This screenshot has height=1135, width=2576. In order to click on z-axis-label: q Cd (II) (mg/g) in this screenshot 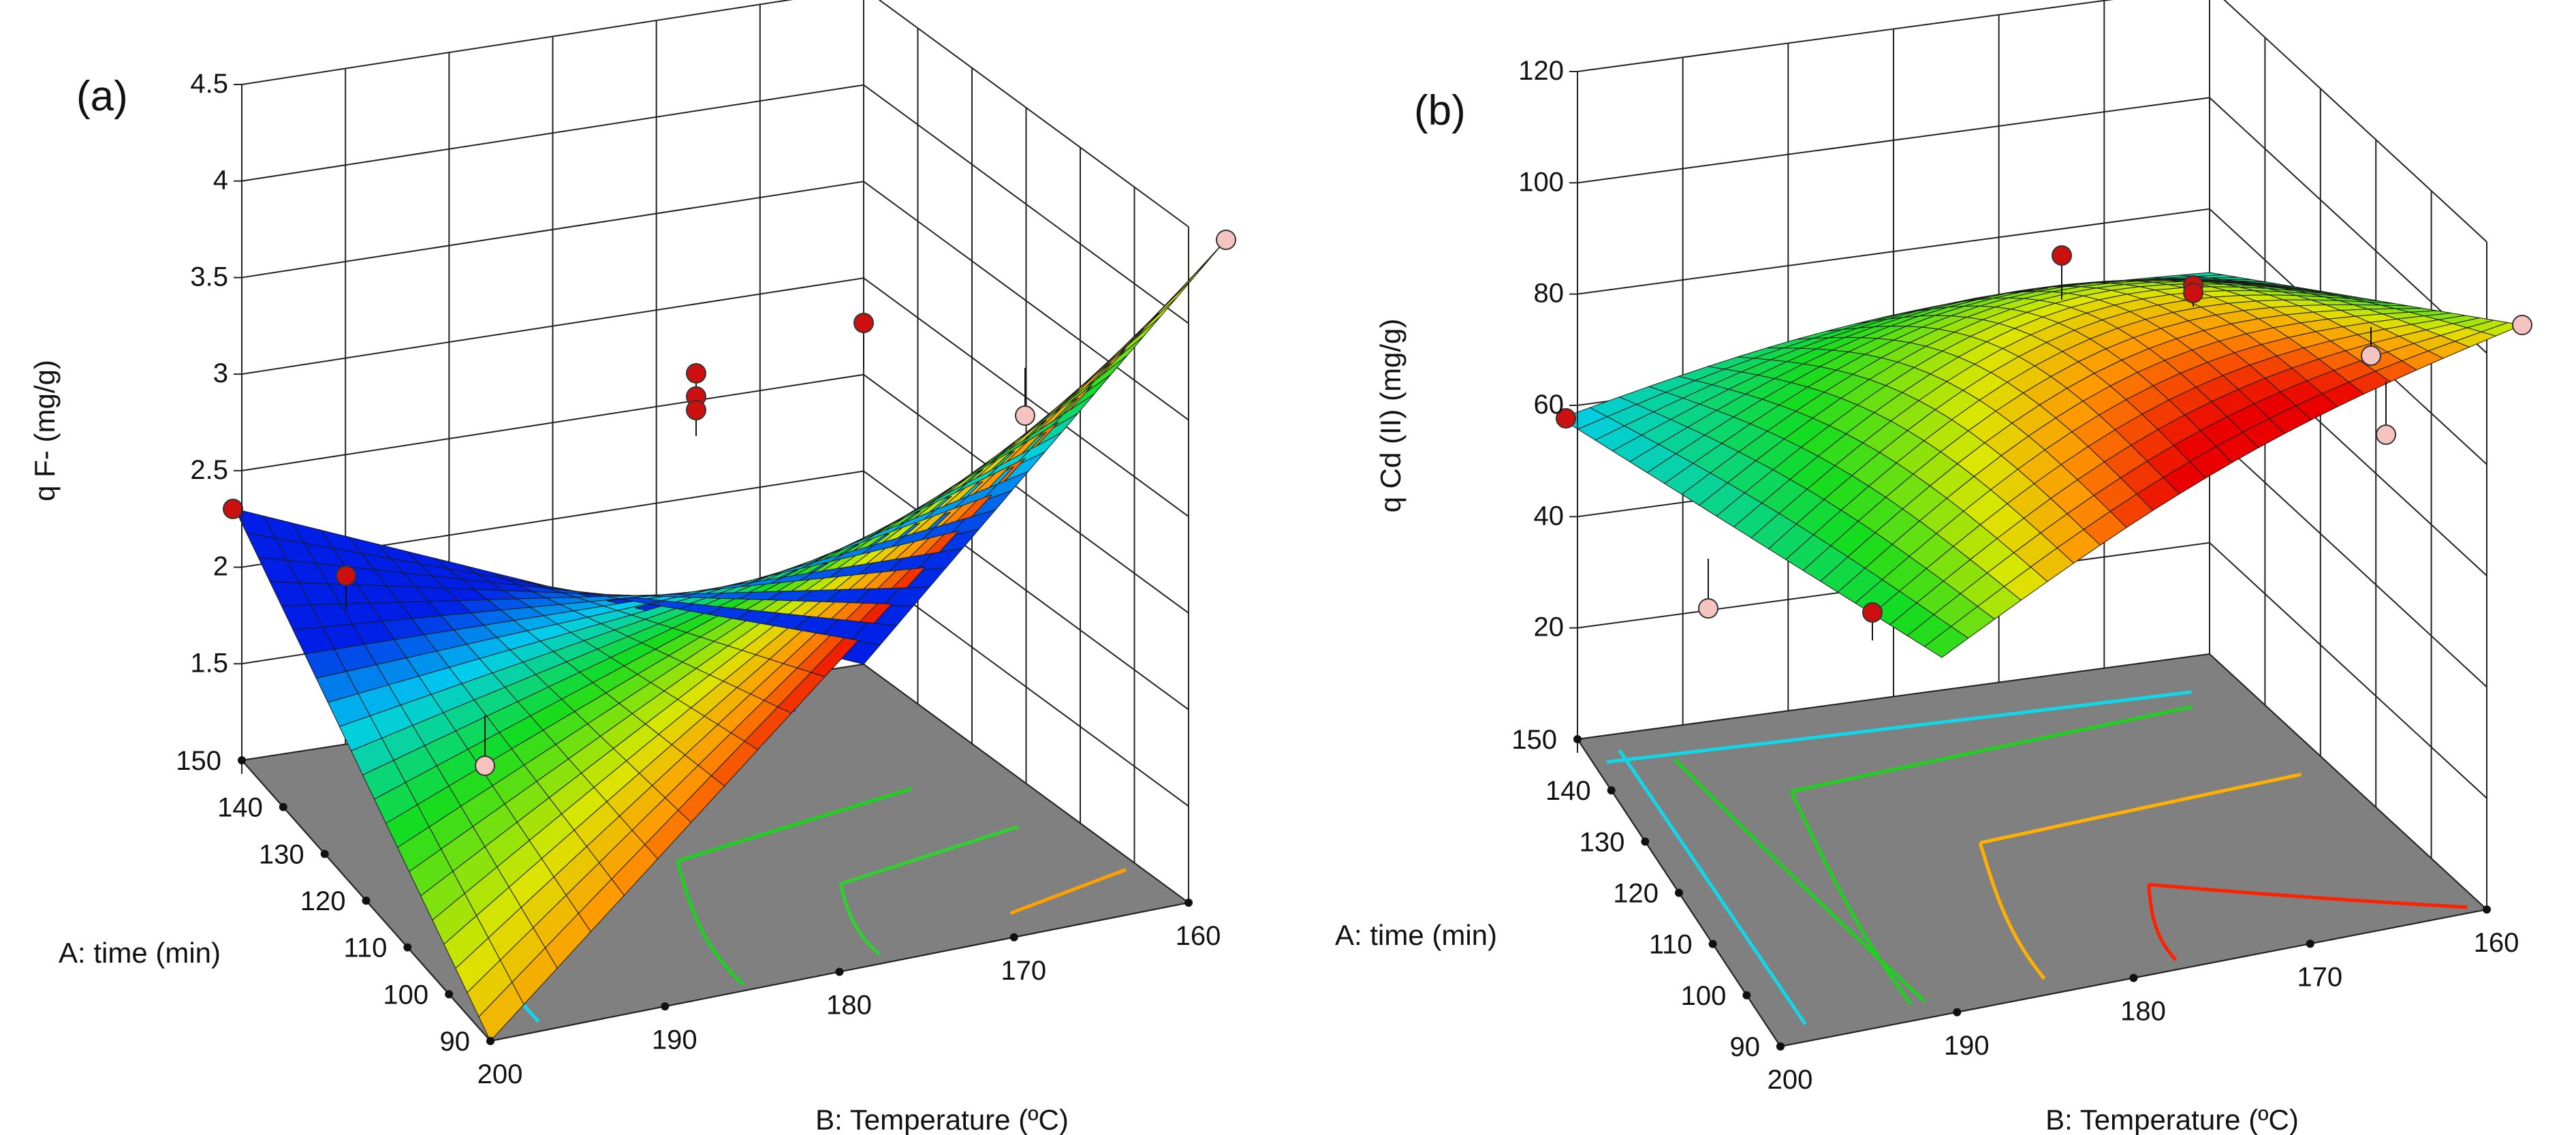, I will do `click(1391, 416)`.